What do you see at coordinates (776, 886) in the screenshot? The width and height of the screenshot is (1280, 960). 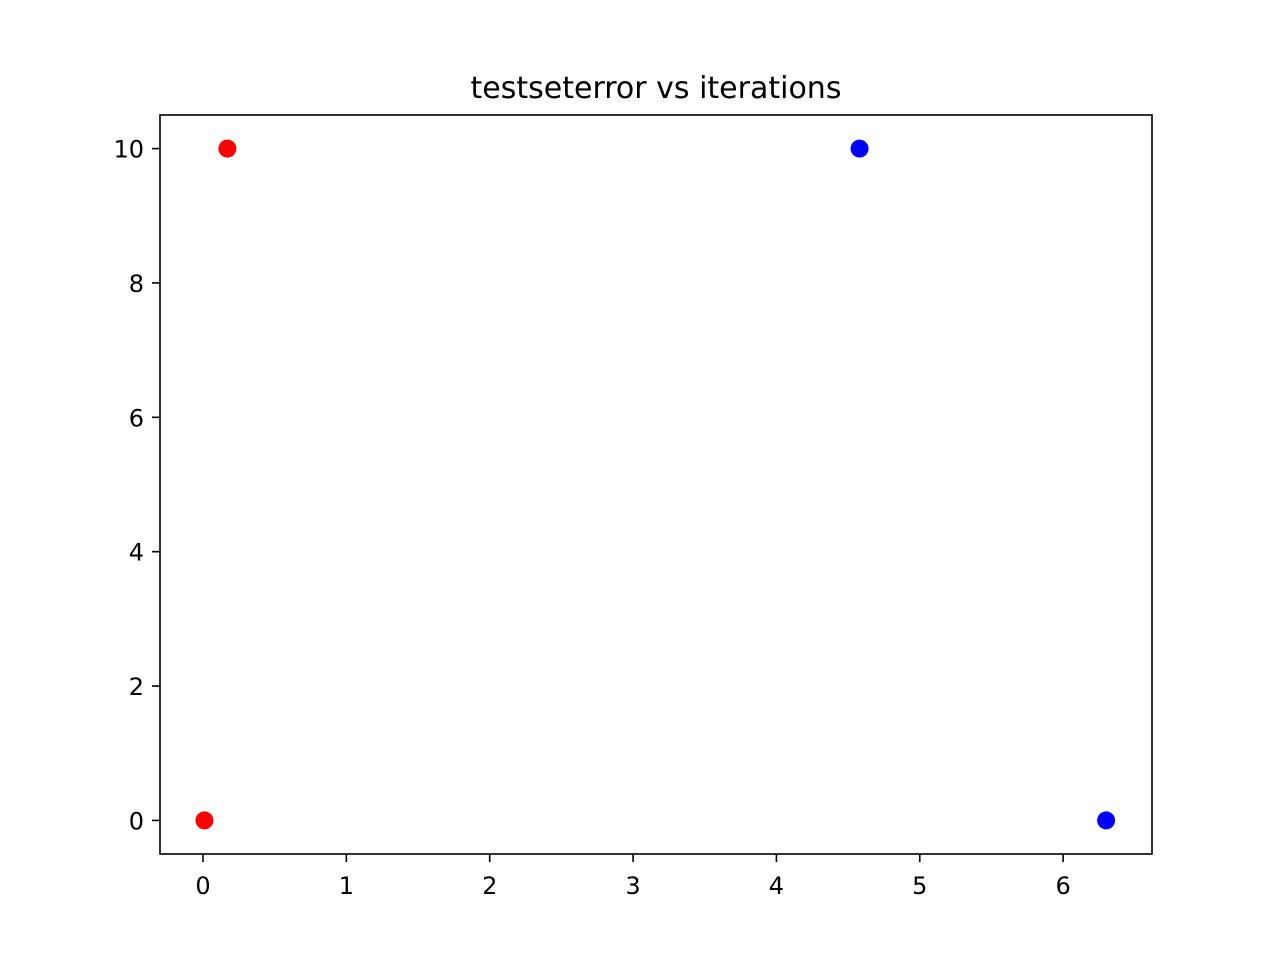 I see `x-tick-label: 4` at bounding box center [776, 886].